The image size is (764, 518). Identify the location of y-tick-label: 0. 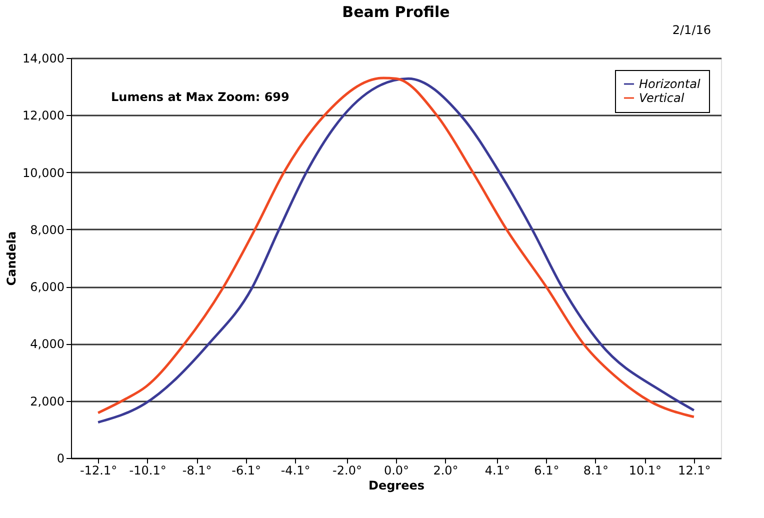
(60, 459).